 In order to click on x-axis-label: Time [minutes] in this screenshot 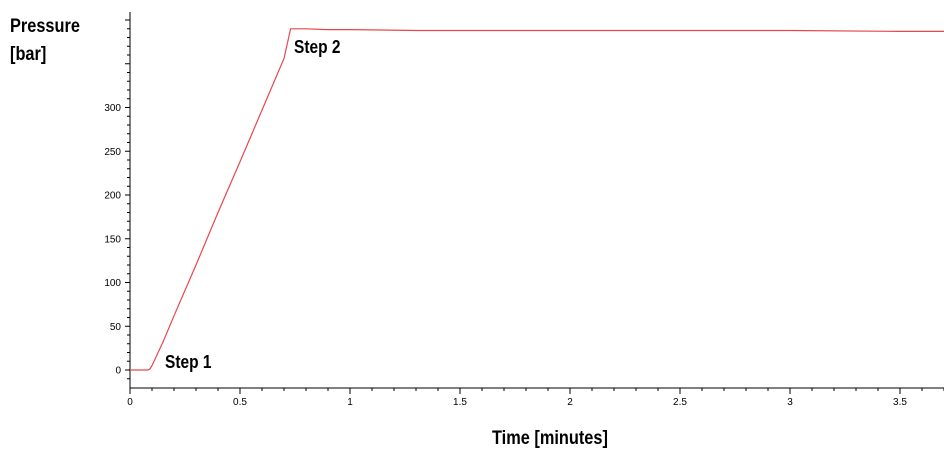, I will do `click(550, 438)`.